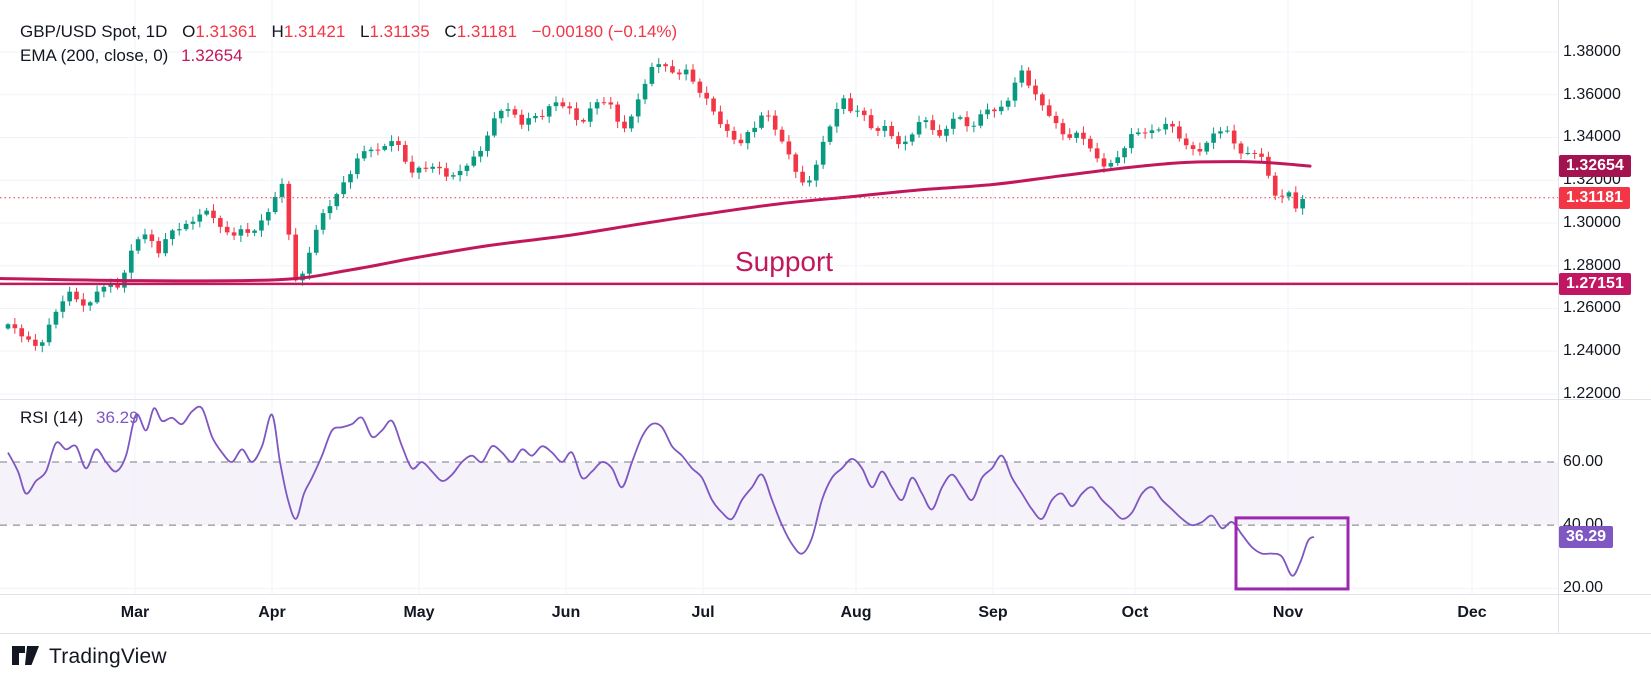 The width and height of the screenshot is (1651, 675). Describe the element at coordinates (1592, 137) in the screenshot. I see `price-tick-label: 1.34000` at that location.